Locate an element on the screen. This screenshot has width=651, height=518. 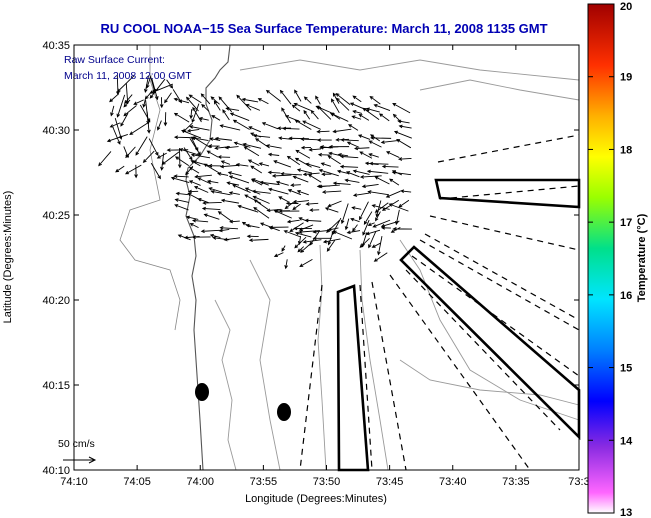
colorbar-ticks: 20 19 18 17 16 15 14 13 is located at coordinates (610, 259).